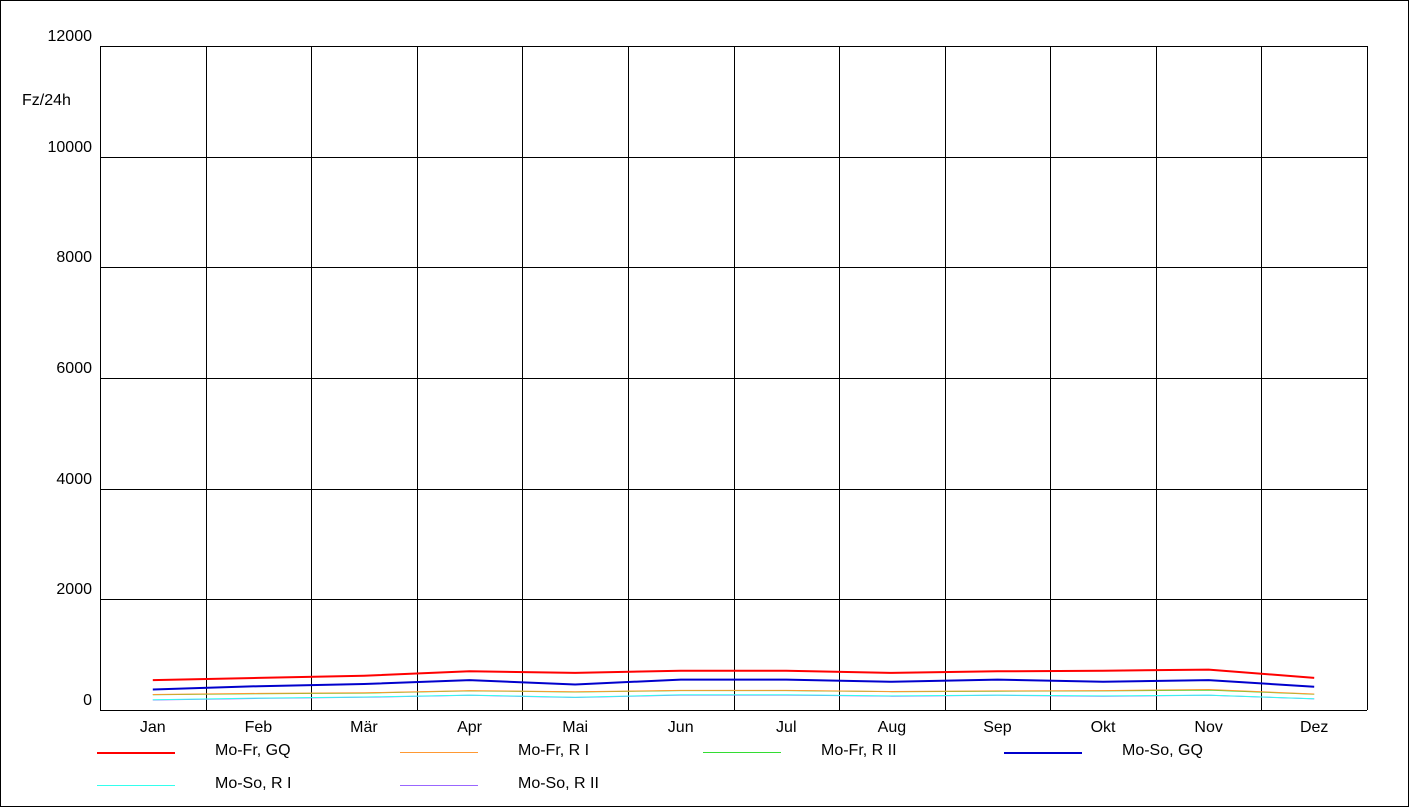 The image size is (1411, 809). What do you see at coordinates (74, 590) in the screenshot?
I see `y-tick-label: 2000` at bounding box center [74, 590].